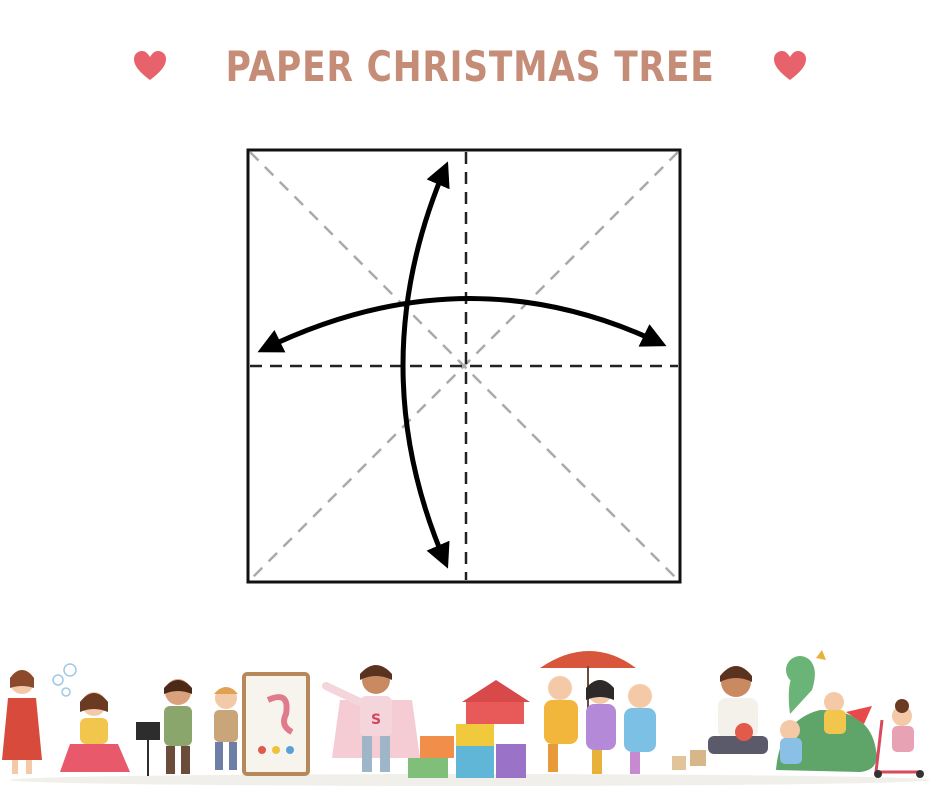 Image resolution: width=940 pixels, height=788 pixels. What do you see at coordinates (462, 324) in the screenshot?
I see `horizontal-fold-arrow` at bounding box center [462, 324].